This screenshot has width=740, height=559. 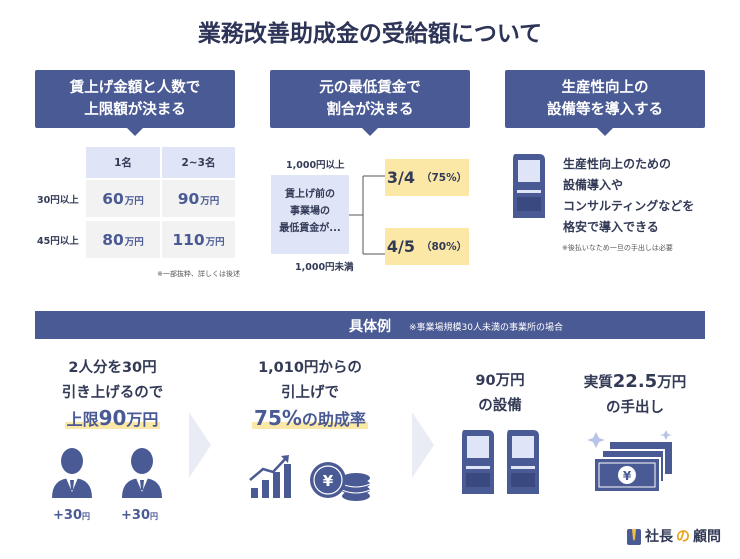 I want to click on table-cell: 90 万円, so click(x=198, y=198).